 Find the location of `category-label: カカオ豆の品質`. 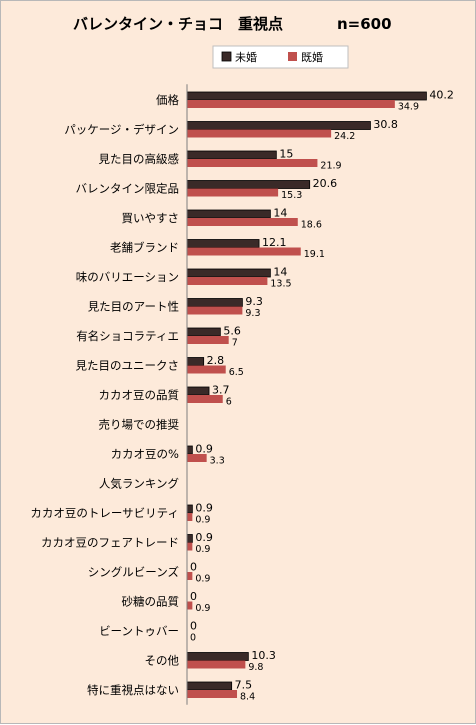

category-label: カカオ豆の品質 is located at coordinates (139, 395).